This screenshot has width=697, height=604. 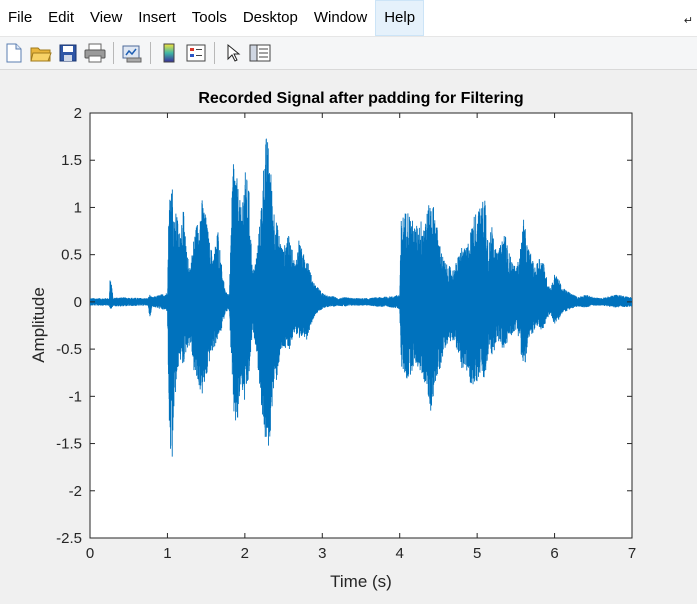 I want to click on menu-bar: File Edit View Insert Tools Desktop Window Help, so click(x=348, y=18).